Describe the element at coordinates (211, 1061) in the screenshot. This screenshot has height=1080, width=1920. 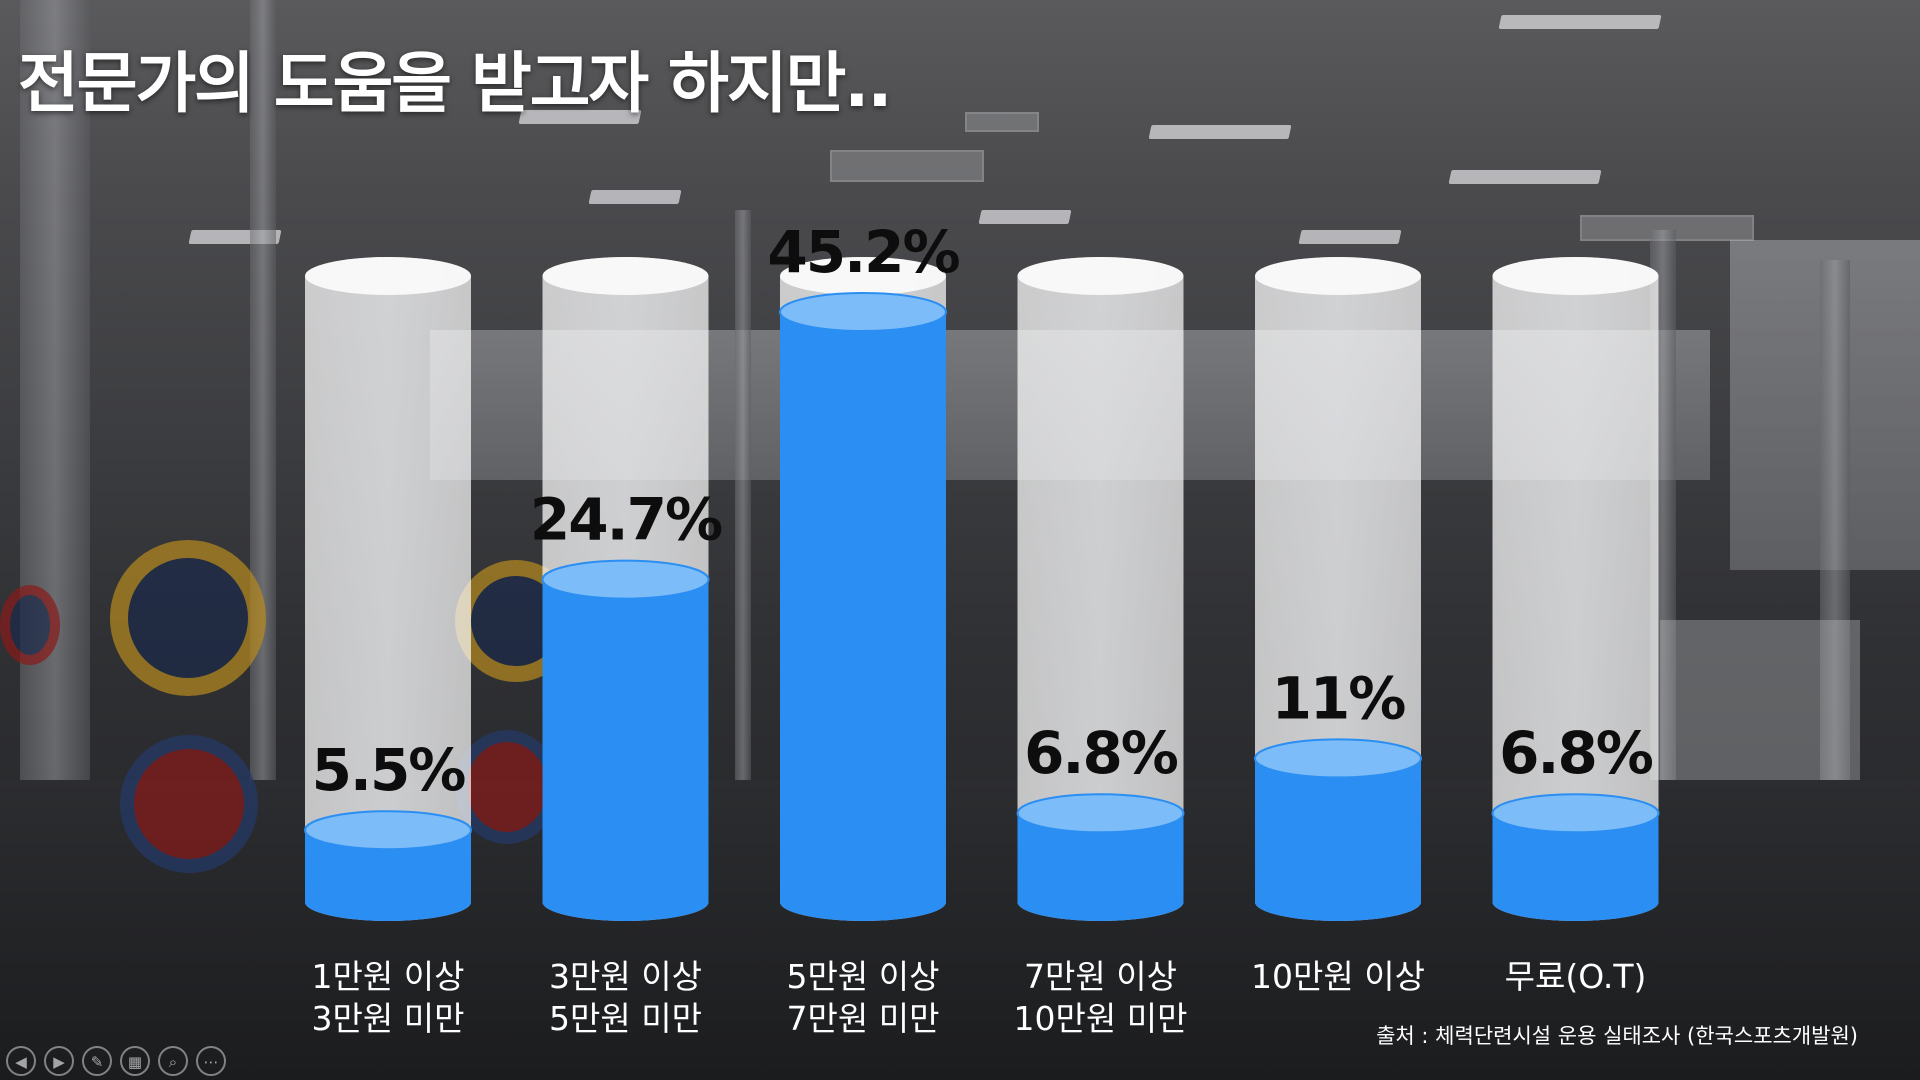
I see `more-icon: ⋯` at that location.